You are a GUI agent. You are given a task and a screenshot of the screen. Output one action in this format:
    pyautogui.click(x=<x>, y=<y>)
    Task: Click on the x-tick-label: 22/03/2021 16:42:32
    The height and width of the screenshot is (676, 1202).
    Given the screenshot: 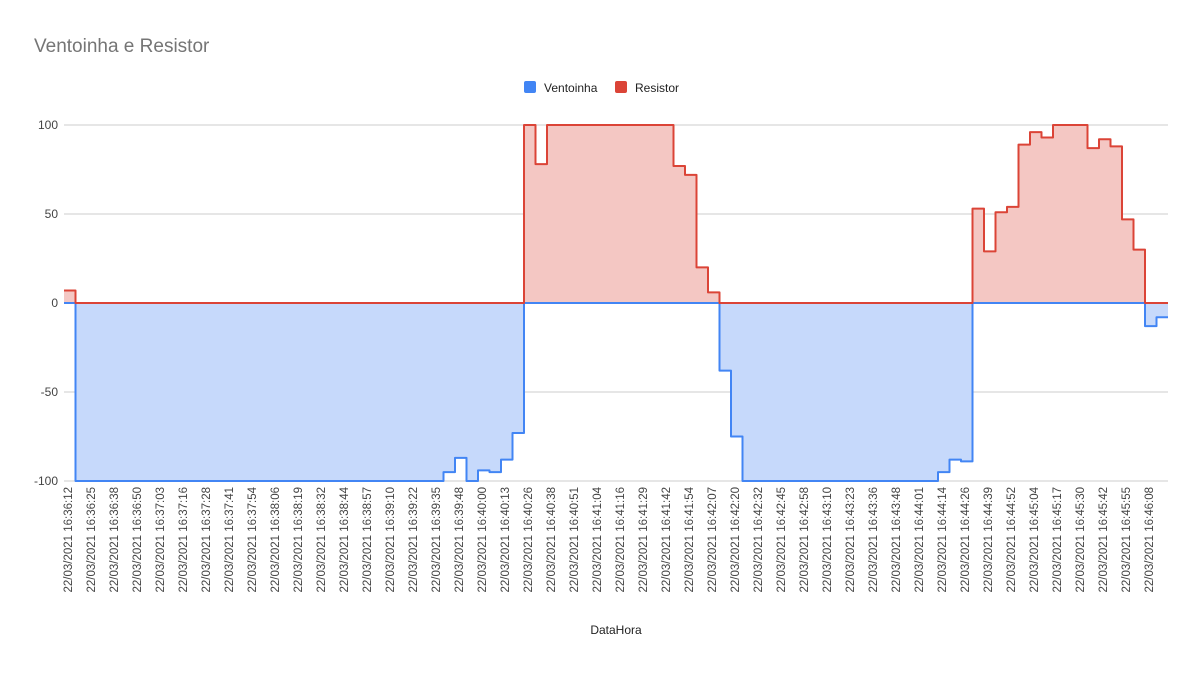 What is the action you would take?
    pyautogui.click(x=759, y=540)
    